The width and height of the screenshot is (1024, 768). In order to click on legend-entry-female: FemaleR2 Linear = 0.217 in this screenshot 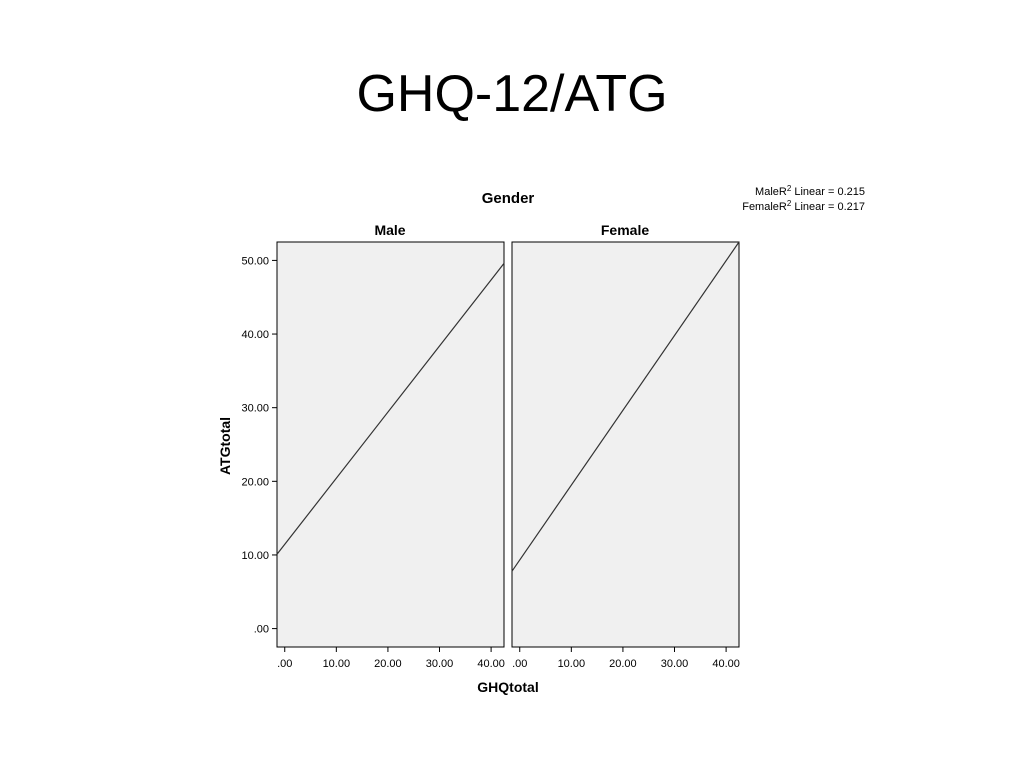, I will do `click(803, 206)`.